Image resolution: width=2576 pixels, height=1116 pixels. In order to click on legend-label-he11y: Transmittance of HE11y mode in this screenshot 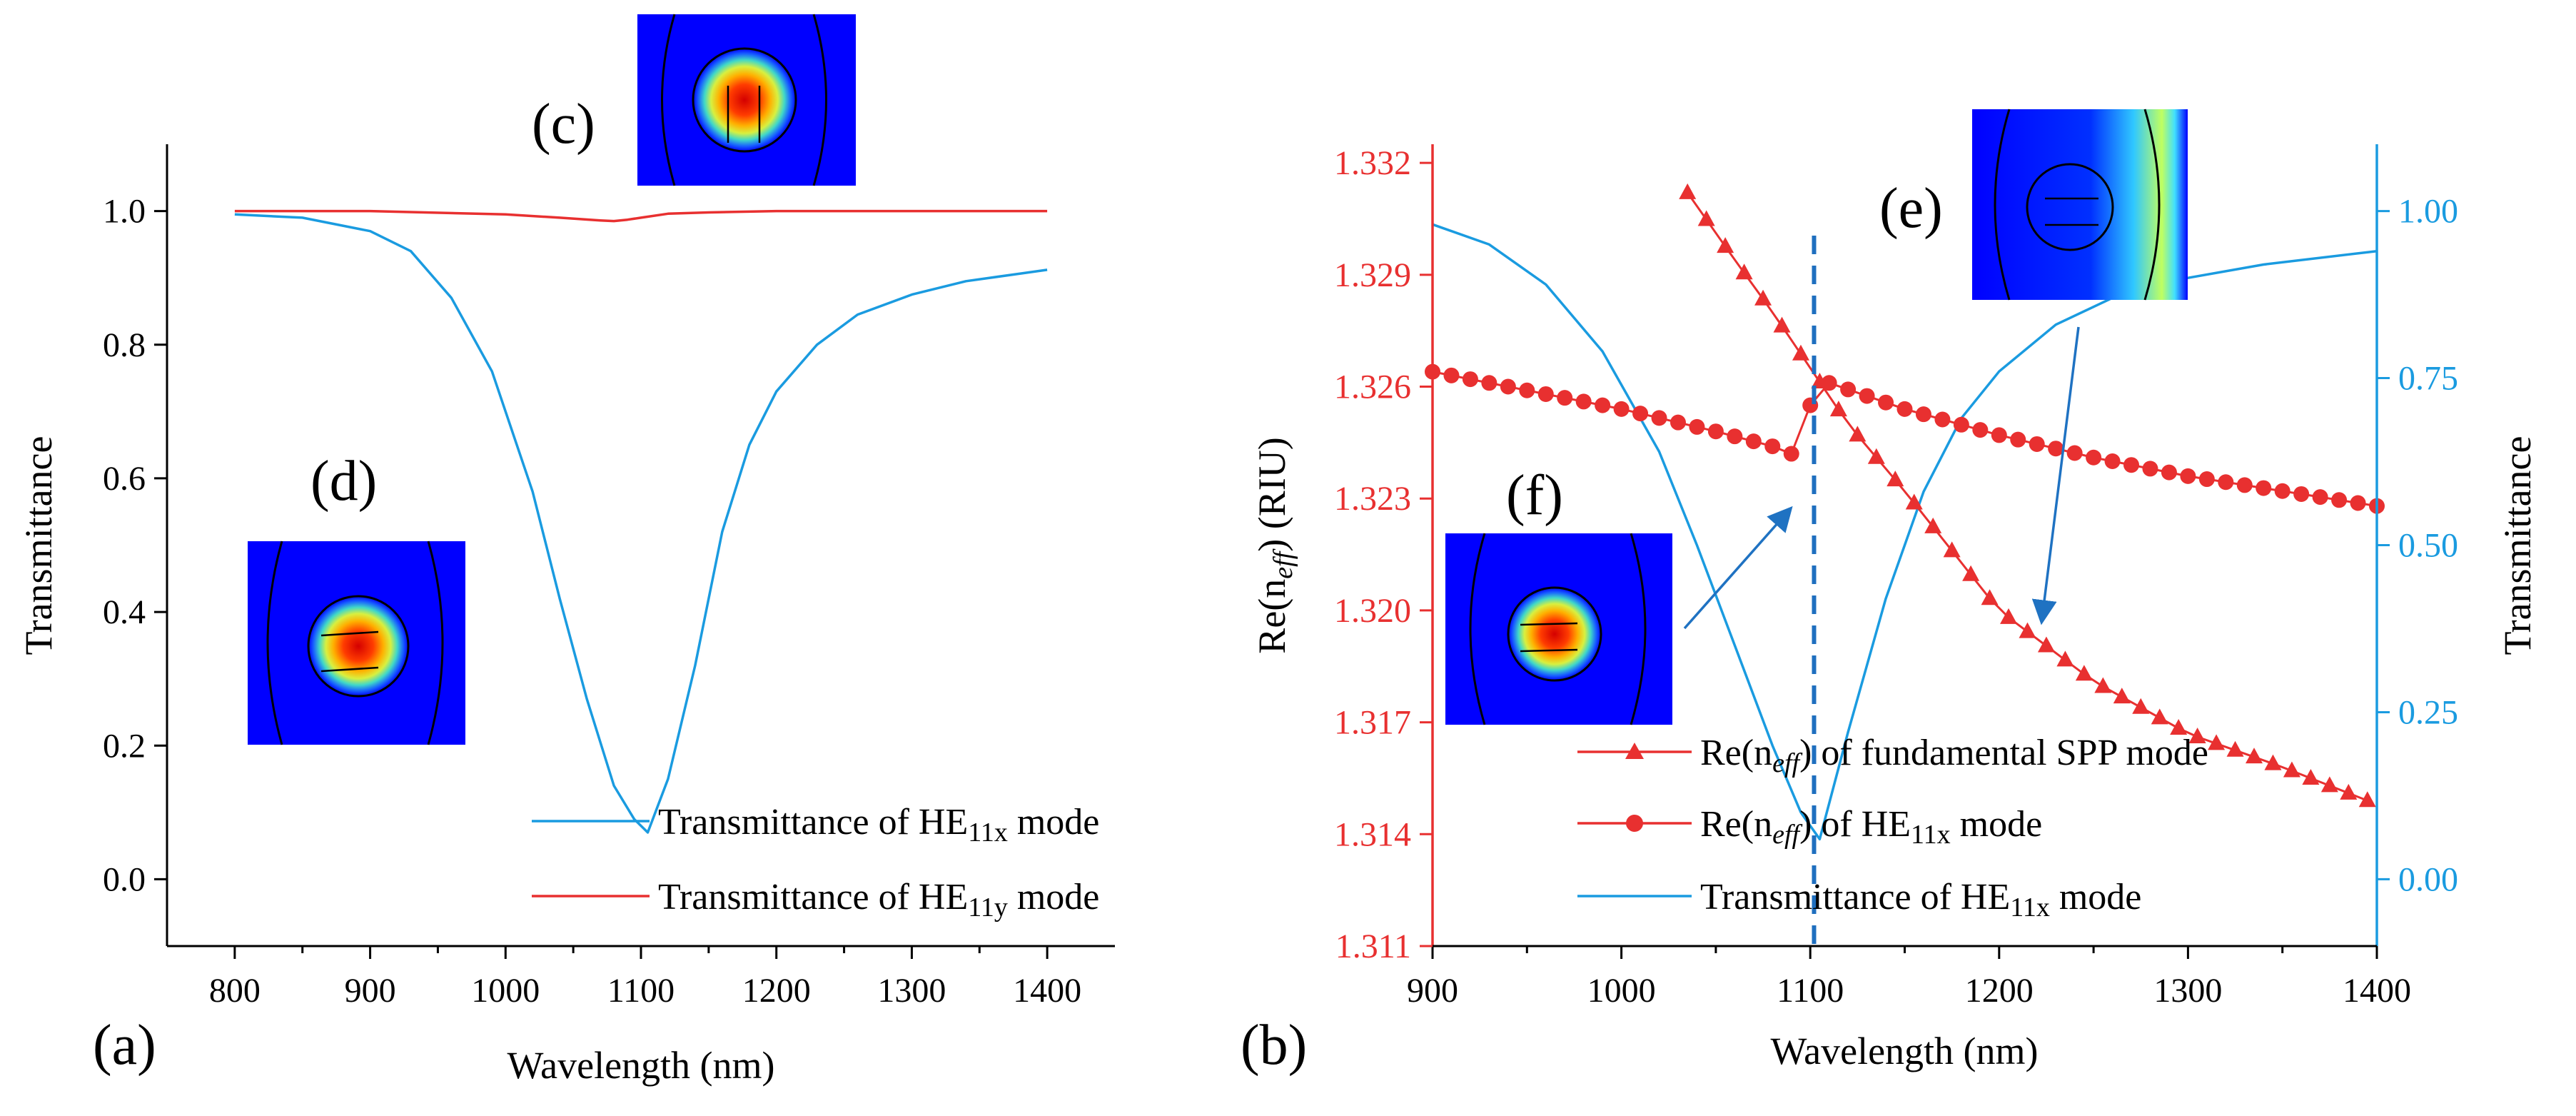, I will do `click(878, 900)`.